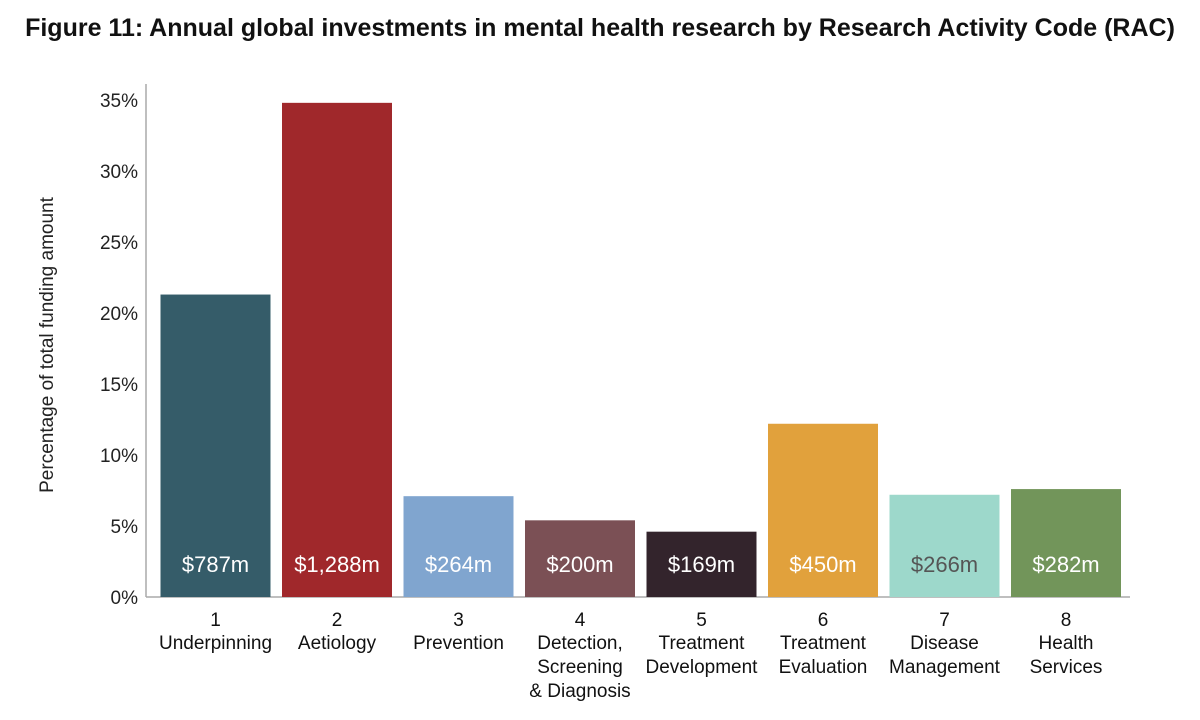 This screenshot has height=720, width=1200. What do you see at coordinates (580, 620) in the screenshot?
I see `x-tick-code: 4` at bounding box center [580, 620].